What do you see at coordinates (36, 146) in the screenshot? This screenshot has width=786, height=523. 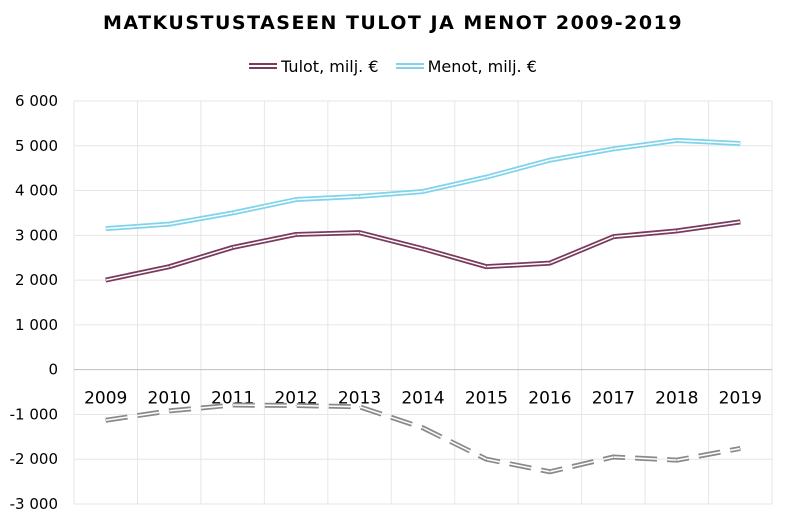 I see `y-tick-label: 5 000` at bounding box center [36, 146].